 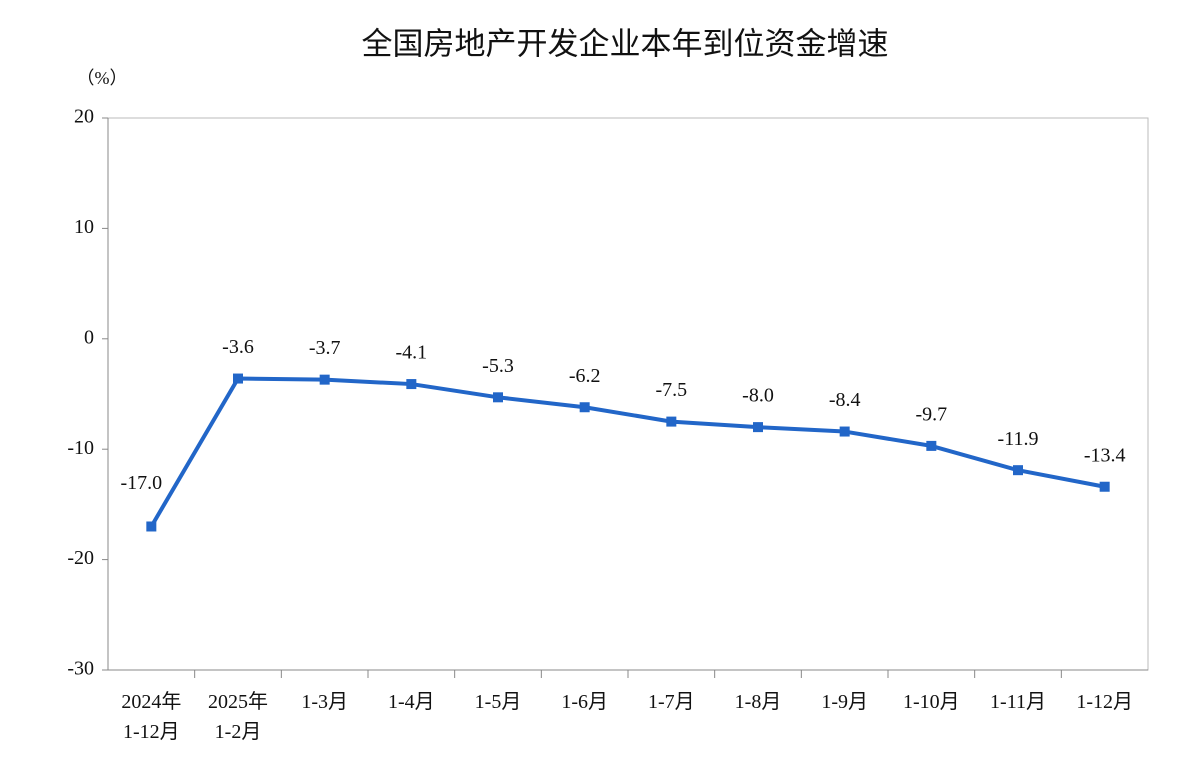 I want to click on value-label: -13.4, so click(x=1105, y=455).